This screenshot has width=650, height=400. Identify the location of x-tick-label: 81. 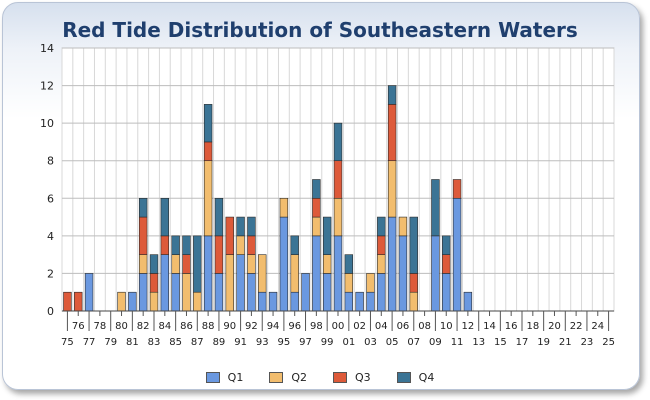
(132, 342).